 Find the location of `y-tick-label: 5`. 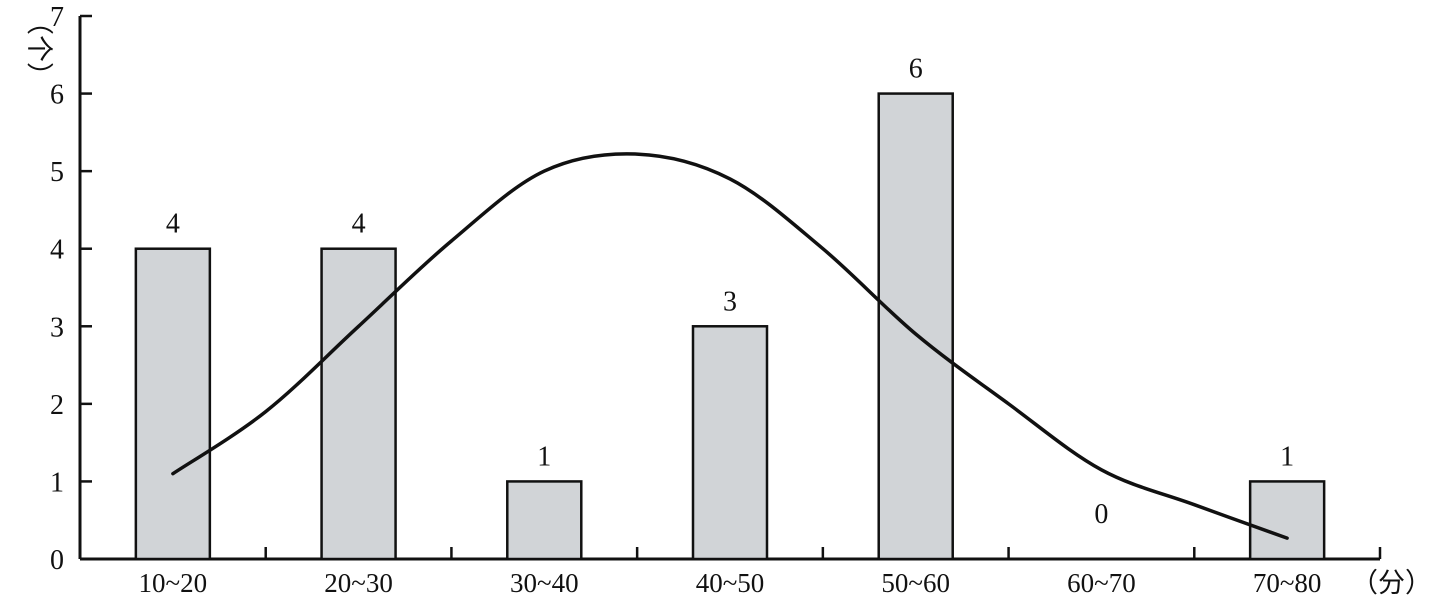

y-tick-label: 5 is located at coordinates (57, 172).